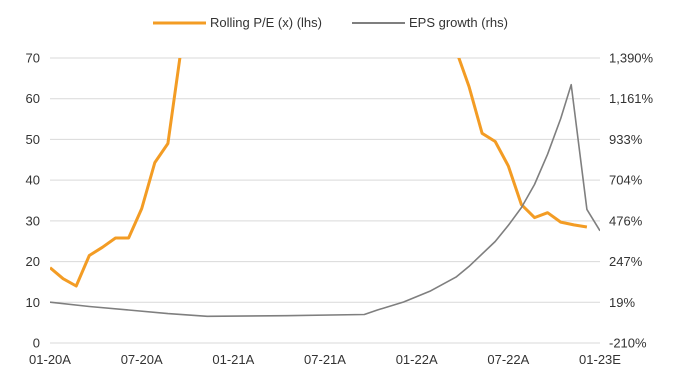 The width and height of the screenshot is (675, 372). What do you see at coordinates (600, 359) in the screenshot?
I see `x-tick-label: 01-23E` at bounding box center [600, 359].